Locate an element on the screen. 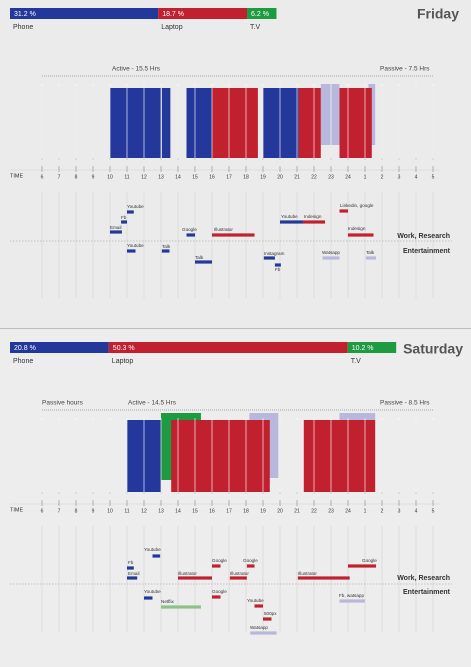 The image size is (471, 667). period-label: Passive - 8.5 Hrs is located at coordinates (405, 403).